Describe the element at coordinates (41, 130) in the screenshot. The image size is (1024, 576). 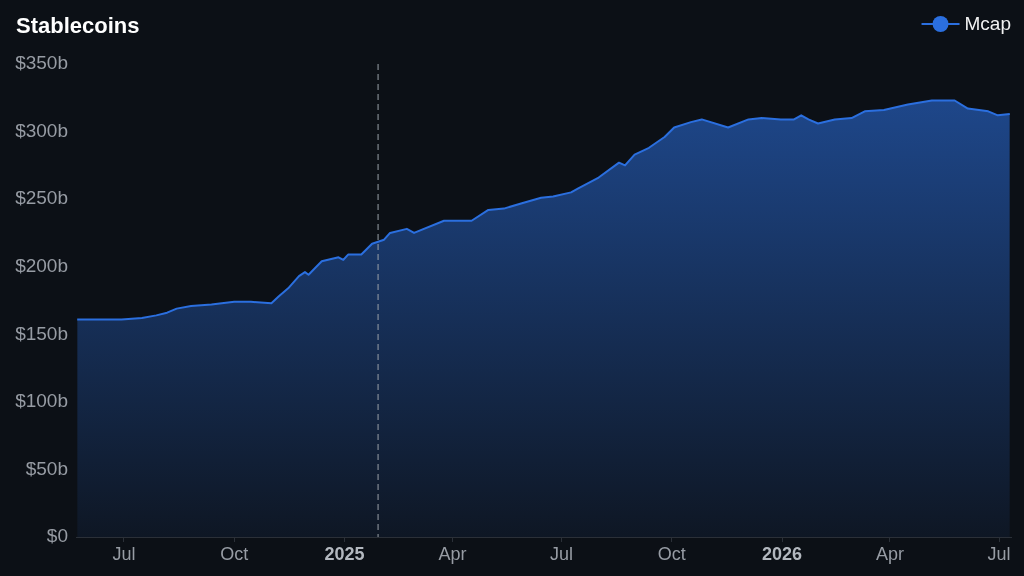
I see `y-tick-label: $300b` at that location.